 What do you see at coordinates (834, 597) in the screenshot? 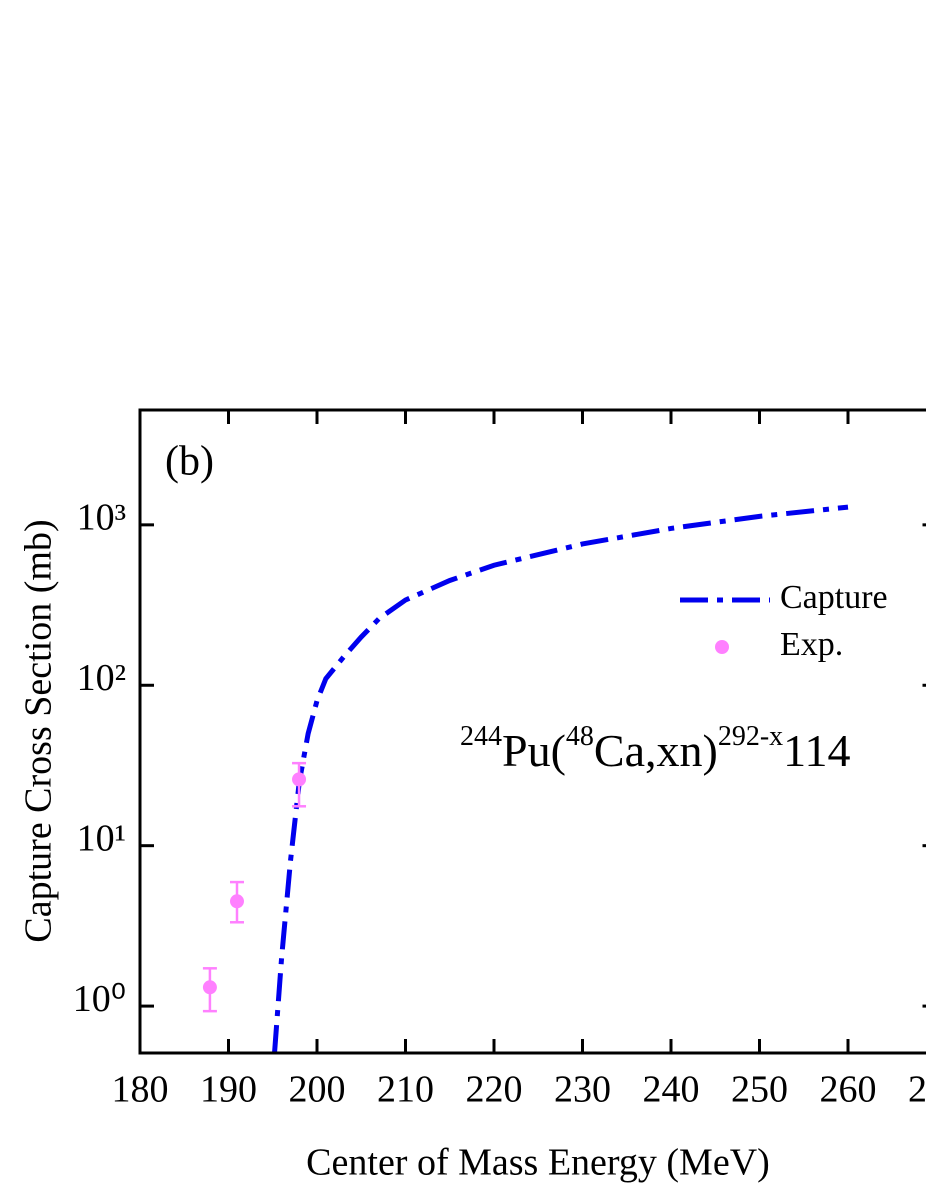
I see `legend-label: Capture` at bounding box center [834, 597].